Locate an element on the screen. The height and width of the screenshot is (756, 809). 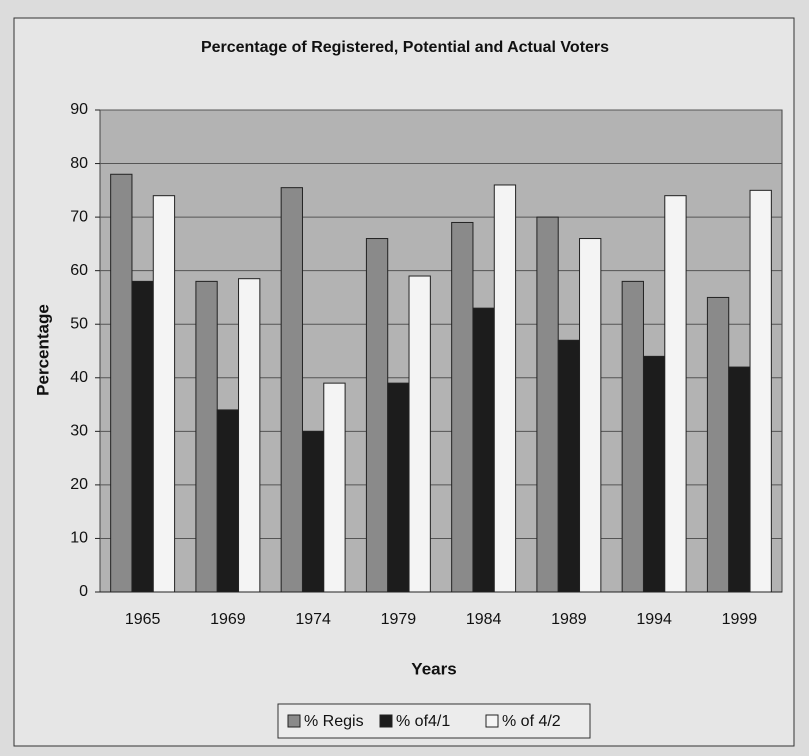
y-tick-label: 70 is located at coordinates (79, 216).